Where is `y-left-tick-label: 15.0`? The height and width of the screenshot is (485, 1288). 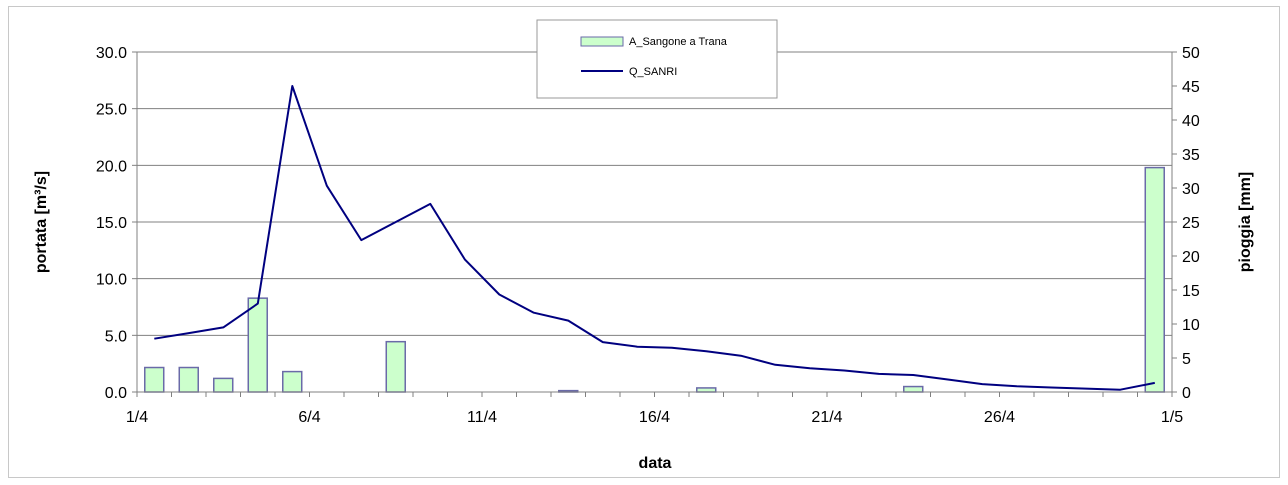 y-left-tick-label: 15.0 is located at coordinates (111, 223).